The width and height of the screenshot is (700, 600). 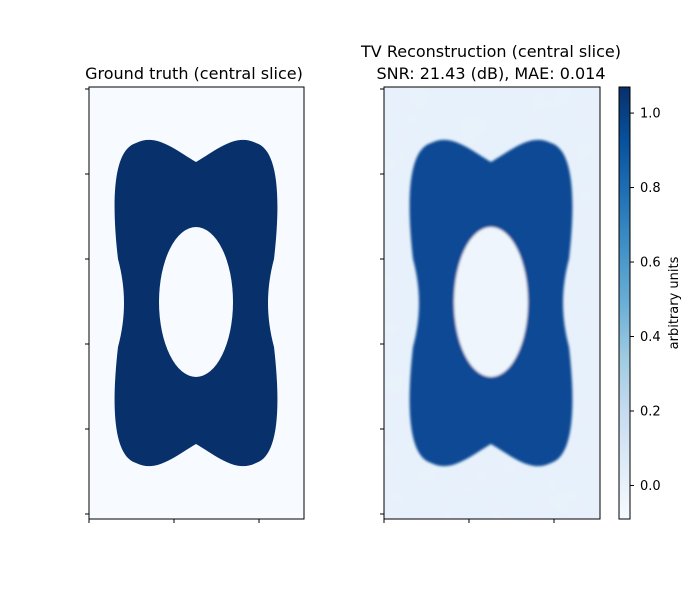 What do you see at coordinates (650, 188) in the screenshot?
I see `colorbar-tick-label-4: 0.8` at bounding box center [650, 188].